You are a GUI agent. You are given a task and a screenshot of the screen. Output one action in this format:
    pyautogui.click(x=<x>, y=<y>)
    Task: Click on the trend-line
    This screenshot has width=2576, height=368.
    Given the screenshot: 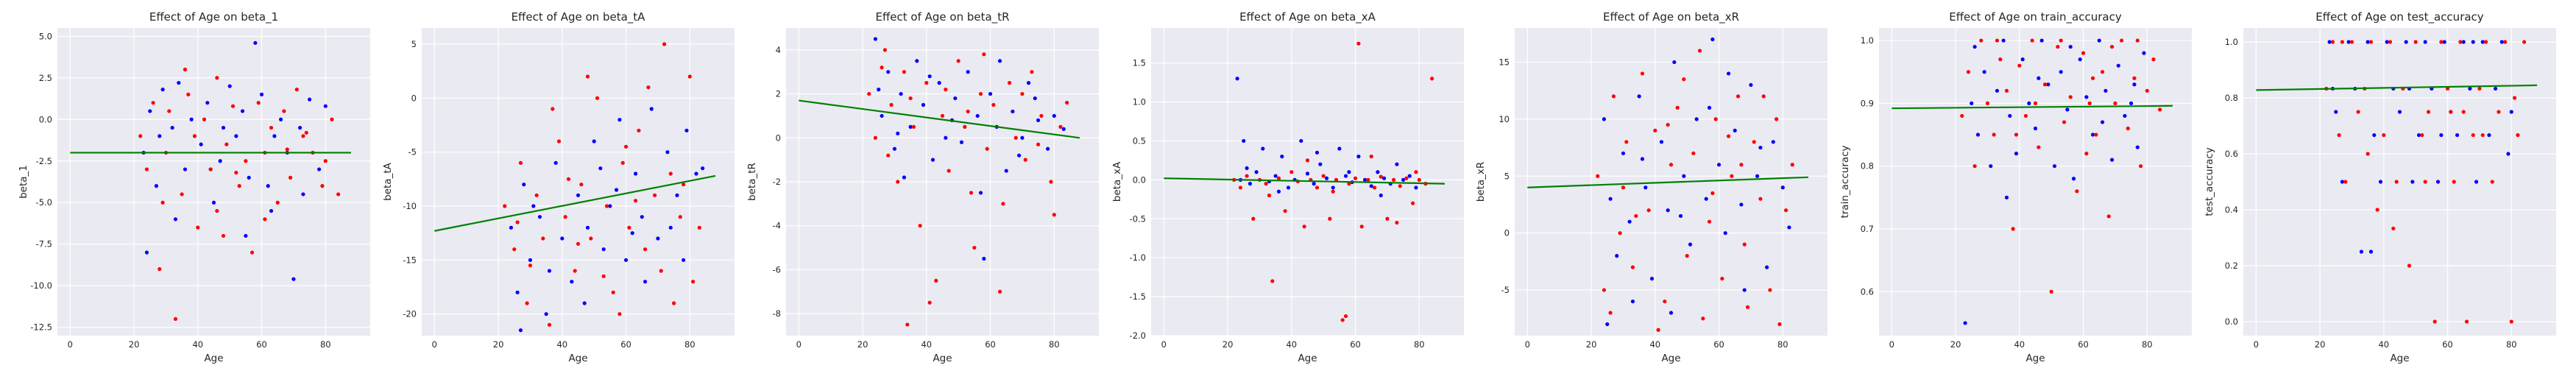 What is the action you would take?
    pyautogui.click(x=1668, y=182)
    